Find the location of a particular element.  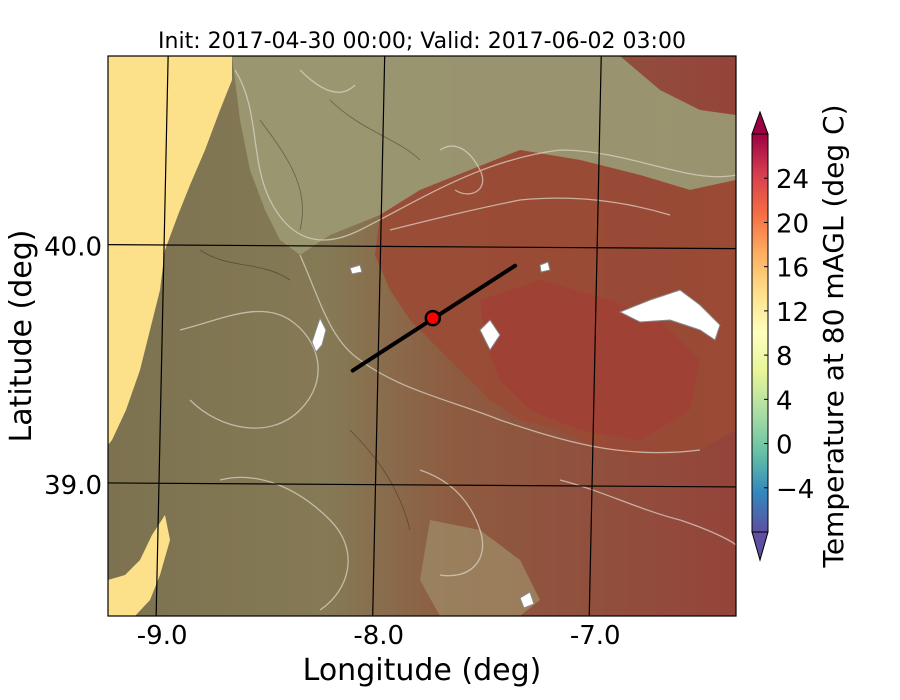

ocean-region is located at coordinates (170, 250).